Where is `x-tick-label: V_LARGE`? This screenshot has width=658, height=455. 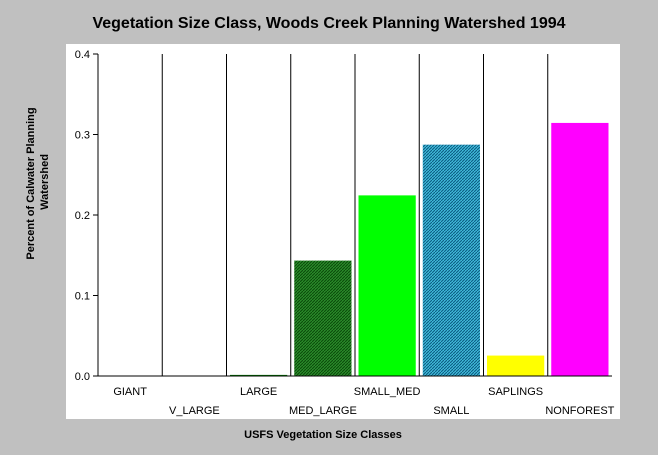
x-tick-label: V_LARGE is located at coordinates (194, 411).